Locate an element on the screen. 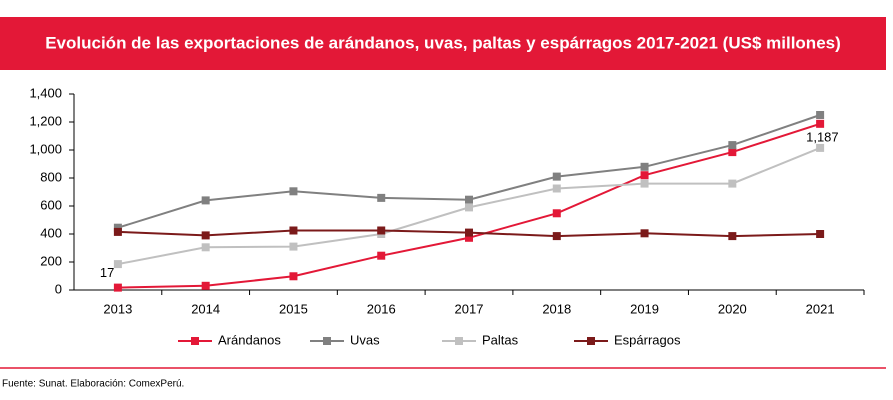 The width and height of the screenshot is (893, 400). y-tick-label: 1,200 is located at coordinates (45, 120).